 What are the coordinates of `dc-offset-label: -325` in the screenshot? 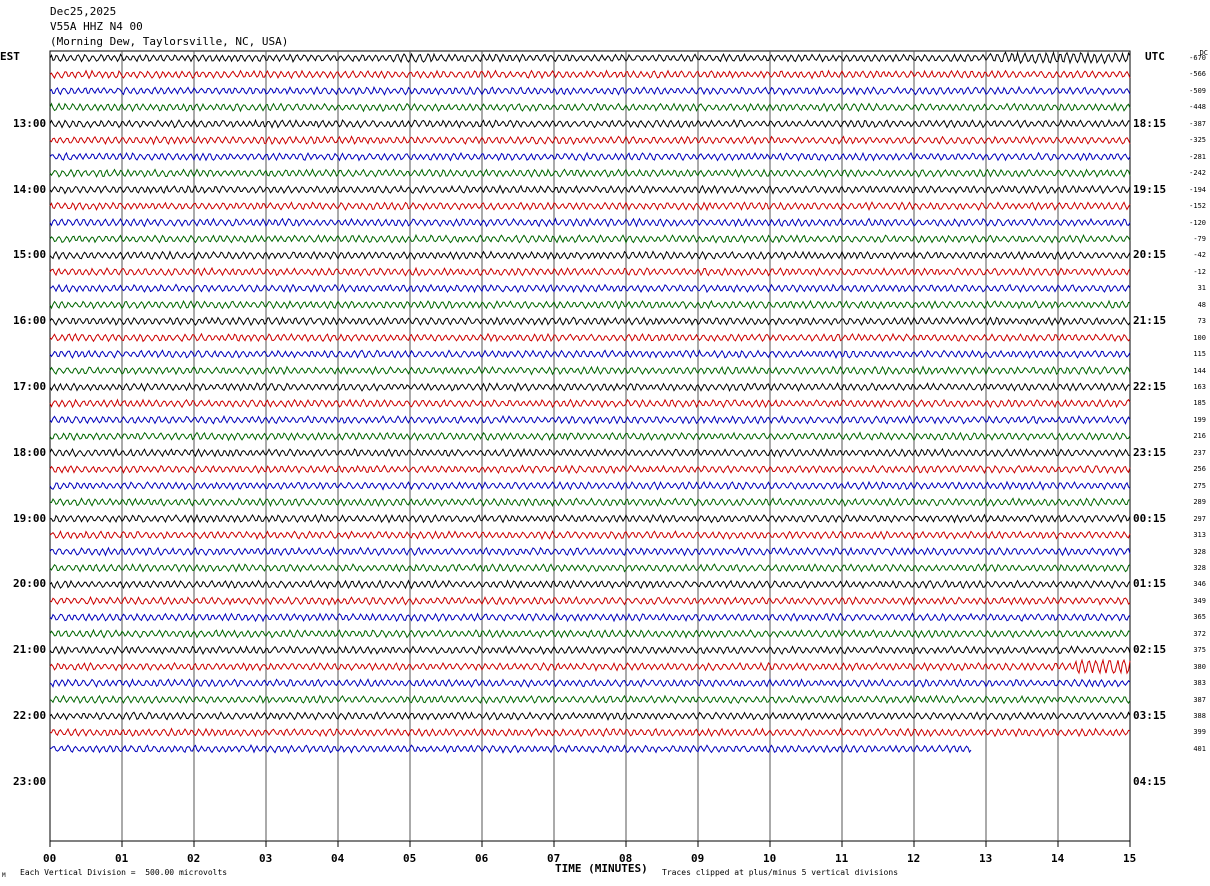 It's located at (1197, 140).